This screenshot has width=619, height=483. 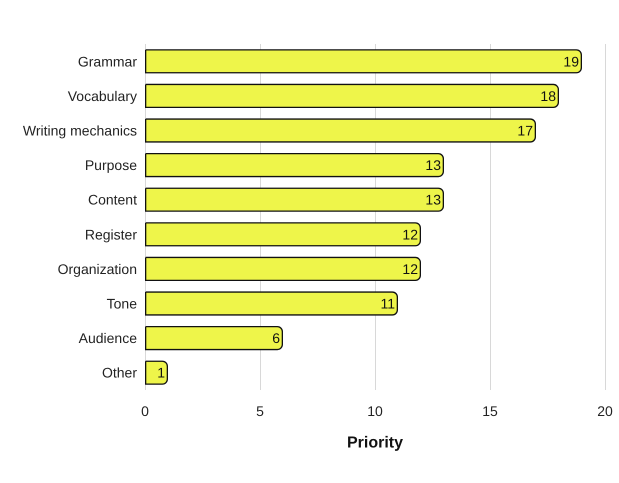 I want to click on x-tick-label: 15, so click(x=490, y=411).